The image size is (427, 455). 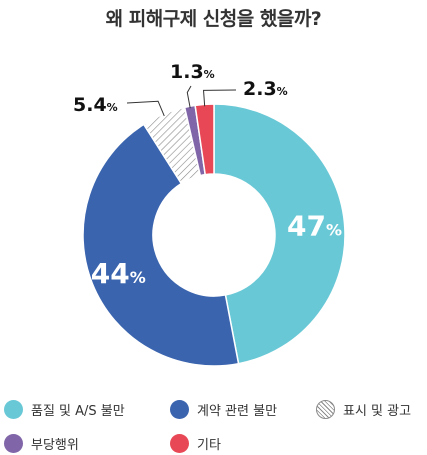 I want to click on data-label-quality-as: 47%, so click(x=314, y=225).